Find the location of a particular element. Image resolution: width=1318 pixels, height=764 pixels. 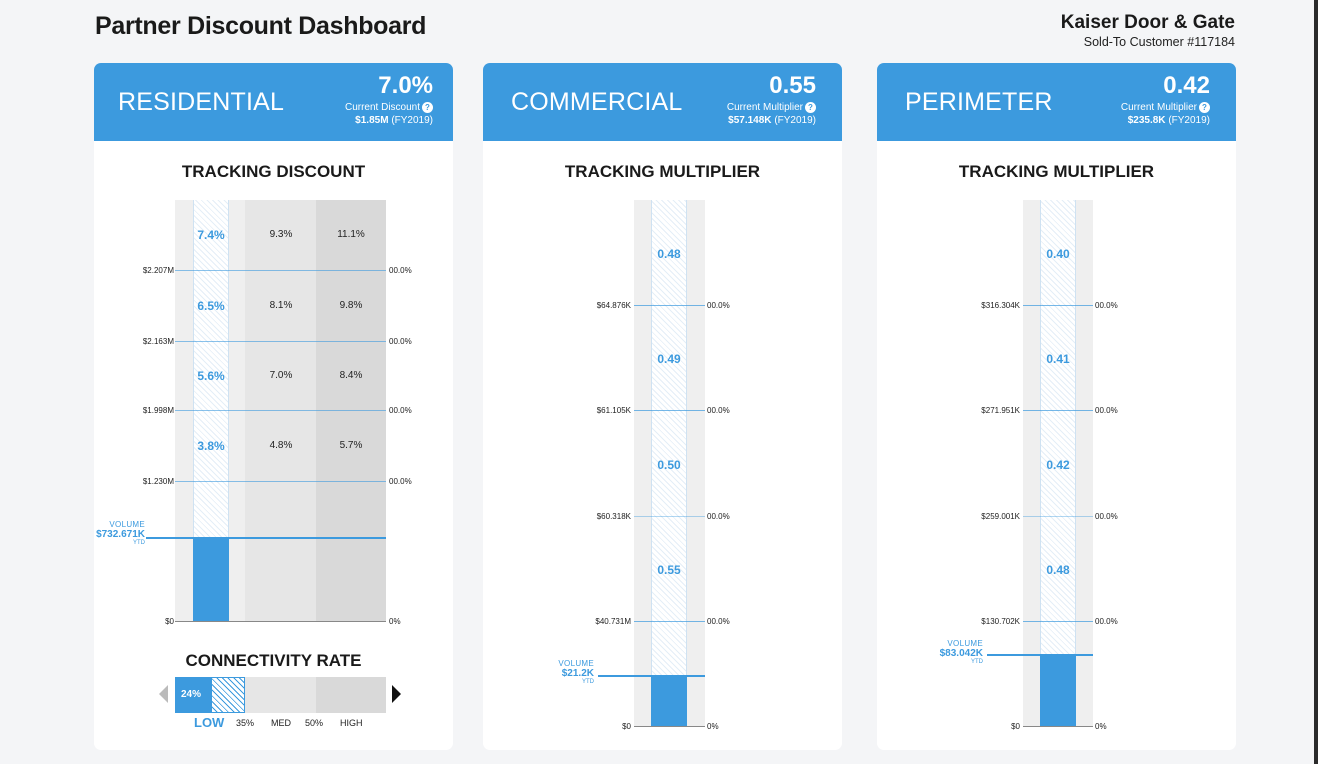

threshold-left-label: $130.702K is located at coordinates (1000, 621).